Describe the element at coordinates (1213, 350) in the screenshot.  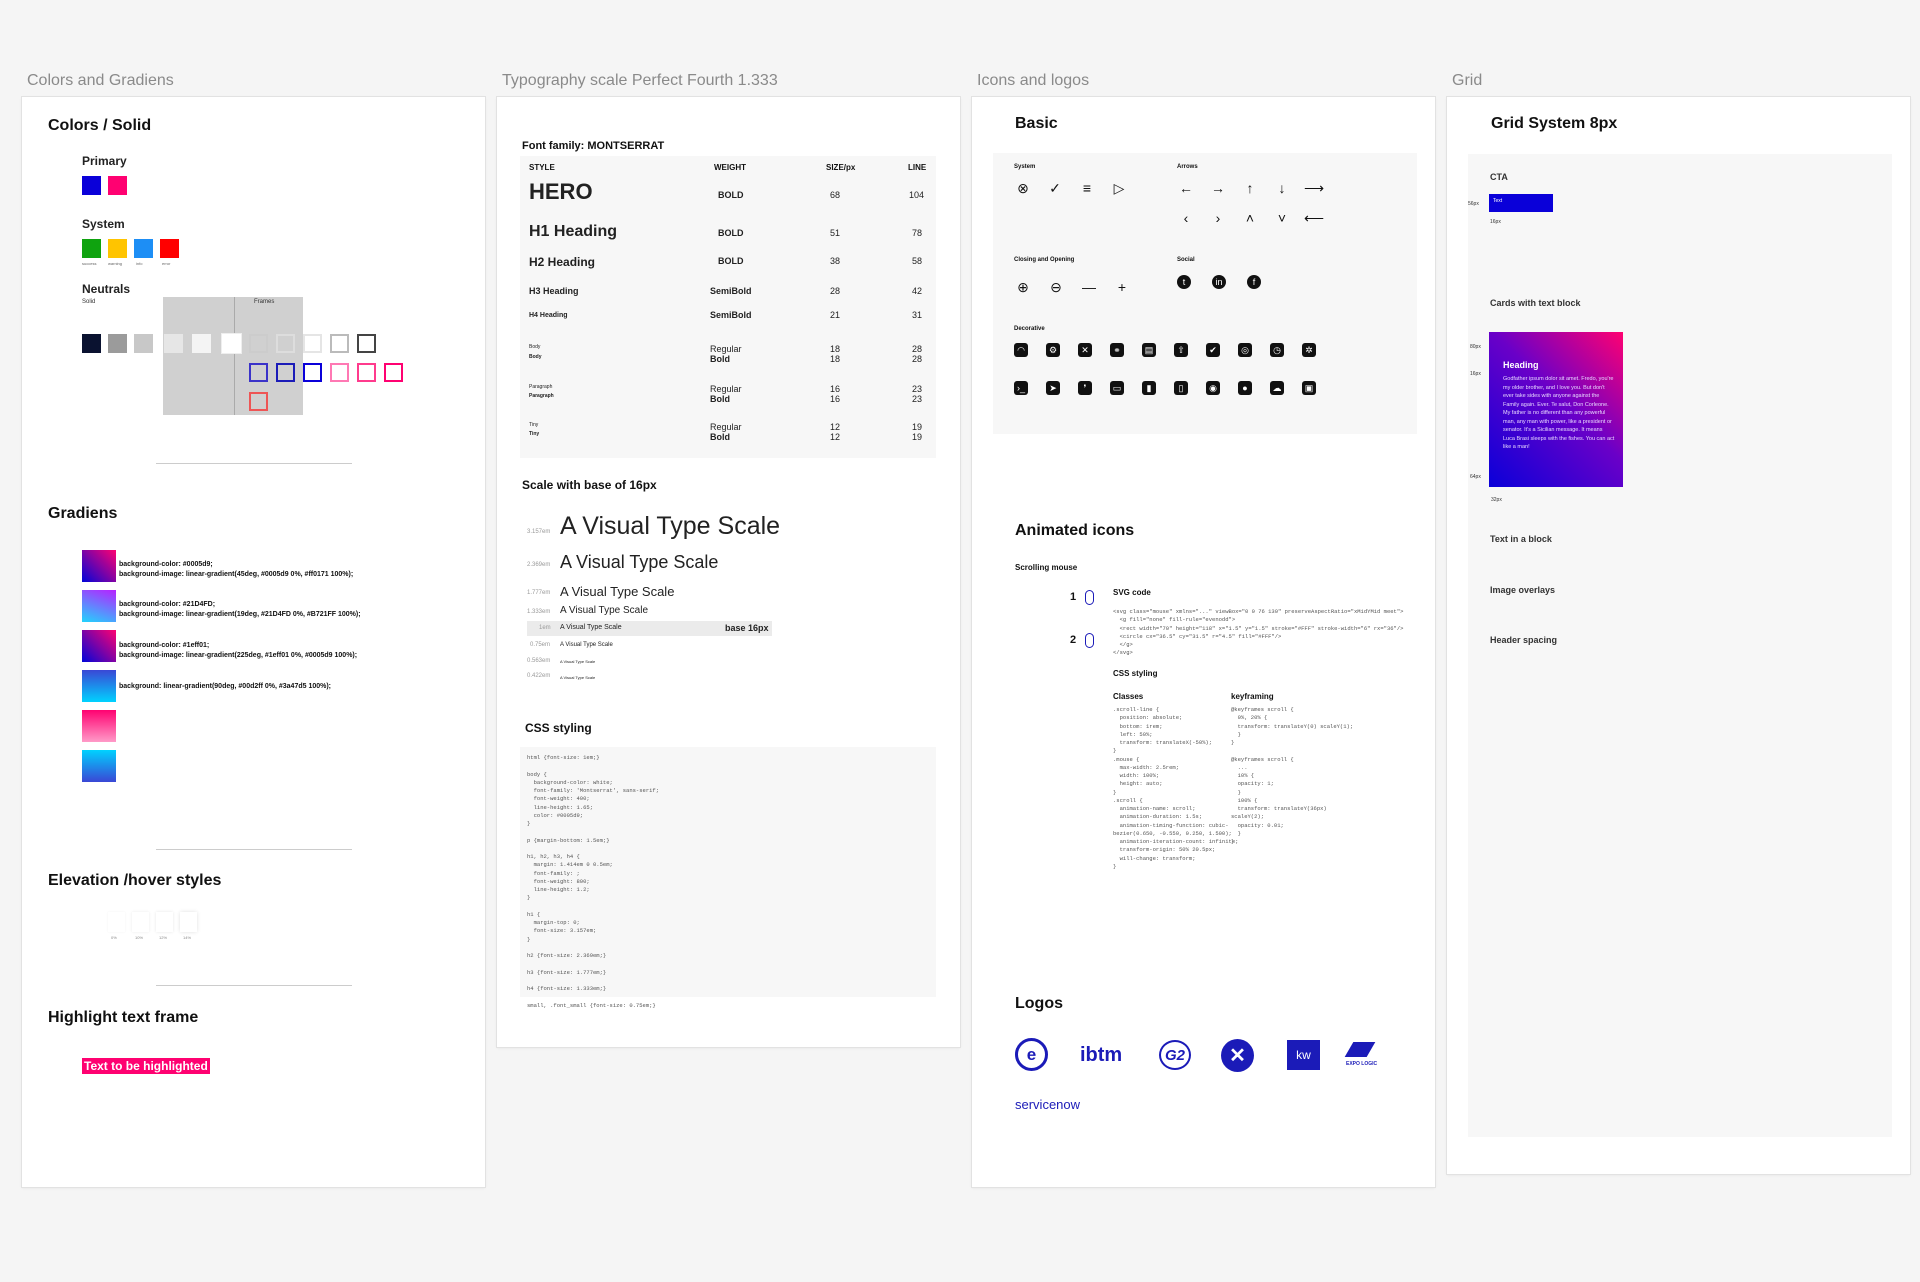
I see `document-check-icon: ✔` at that location.